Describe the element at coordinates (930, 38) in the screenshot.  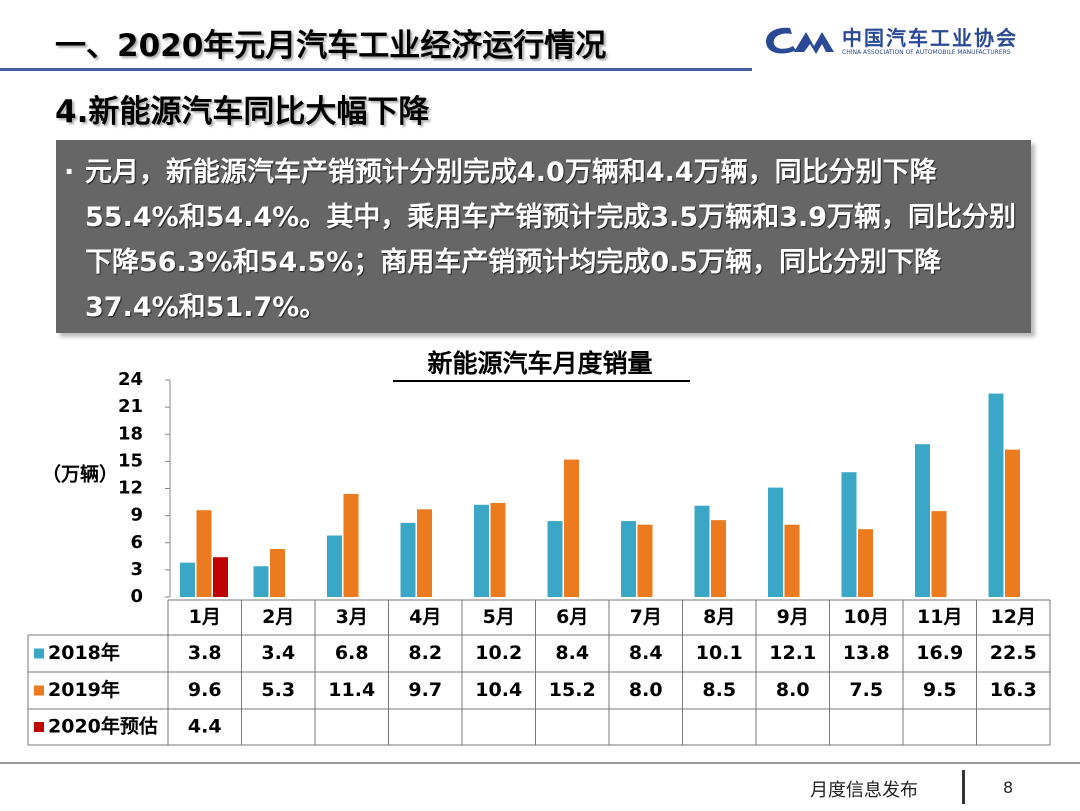
I see `org-name: 中国汽车工业协会` at that location.